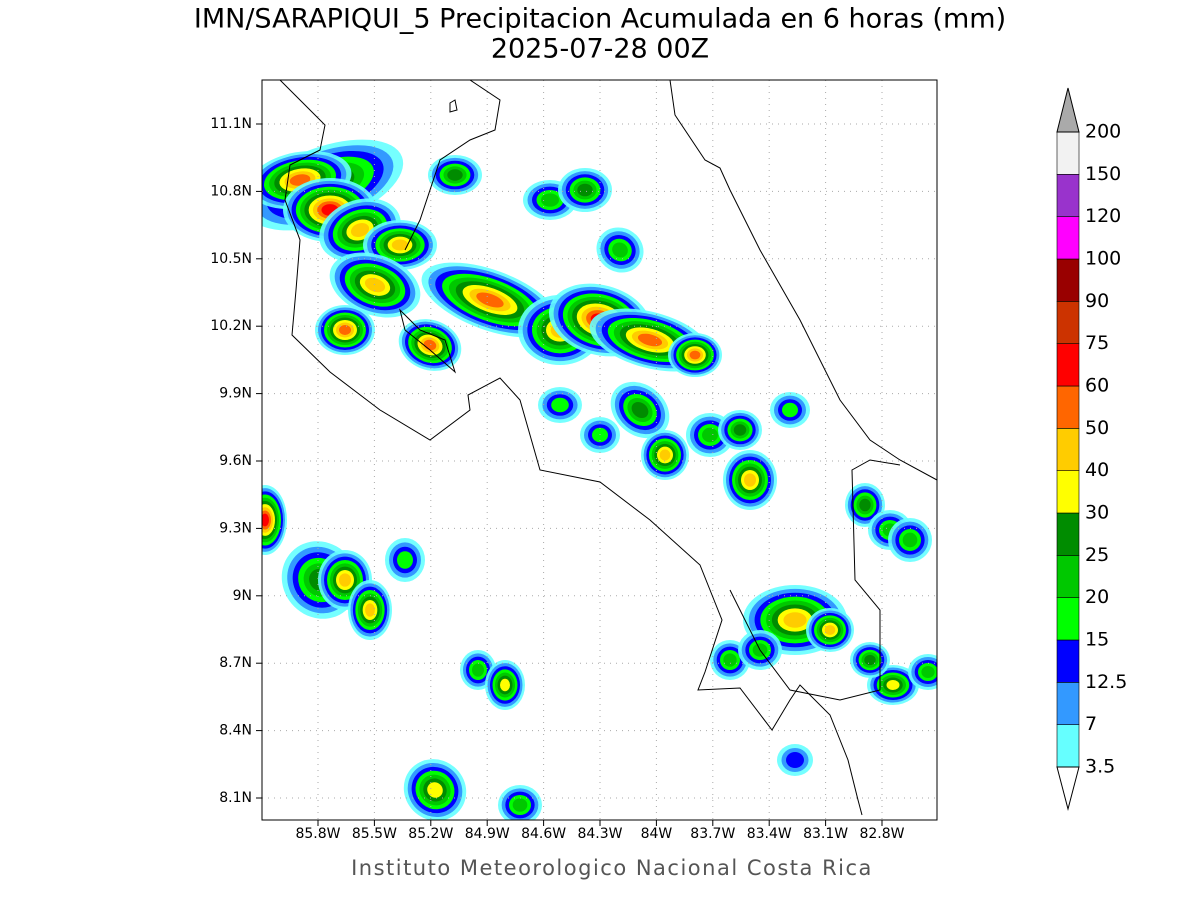 This screenshot has height=900, width=1200. What do you see at coordinates (1106, 682) in the screenshot?
I see `colorbar-label: 12.5` at bounding box center [1106, 682].